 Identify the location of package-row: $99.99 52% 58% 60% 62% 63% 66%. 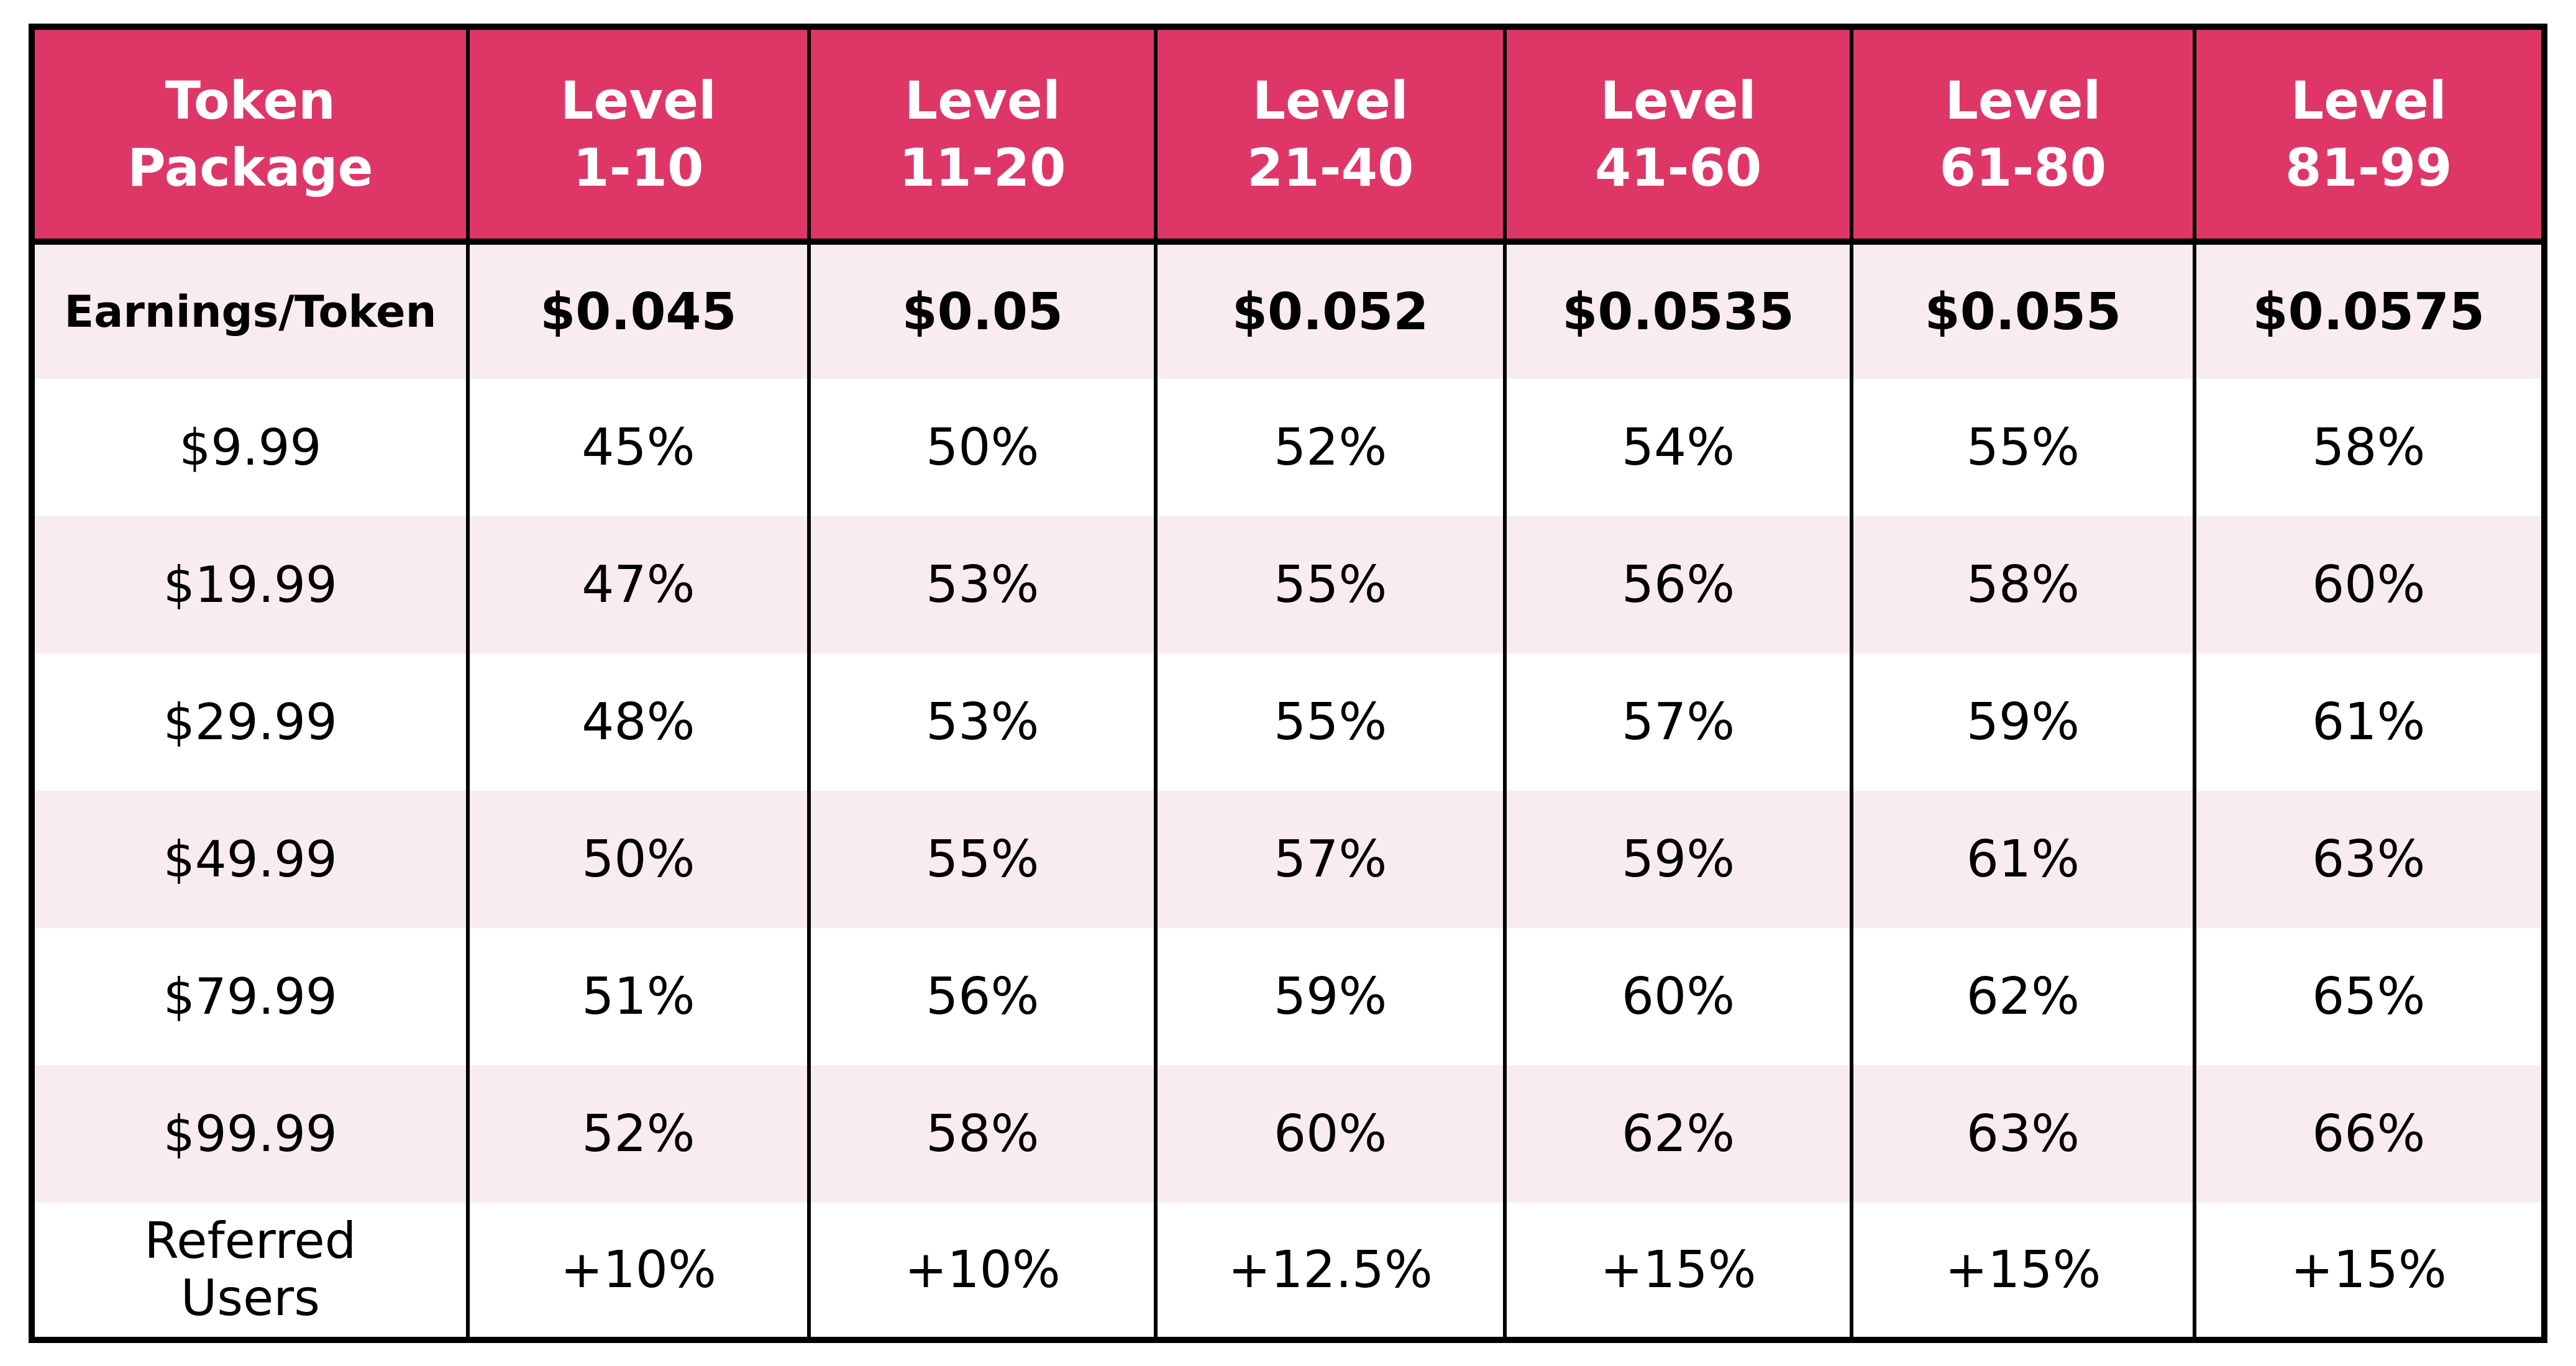
(1288, 1134).